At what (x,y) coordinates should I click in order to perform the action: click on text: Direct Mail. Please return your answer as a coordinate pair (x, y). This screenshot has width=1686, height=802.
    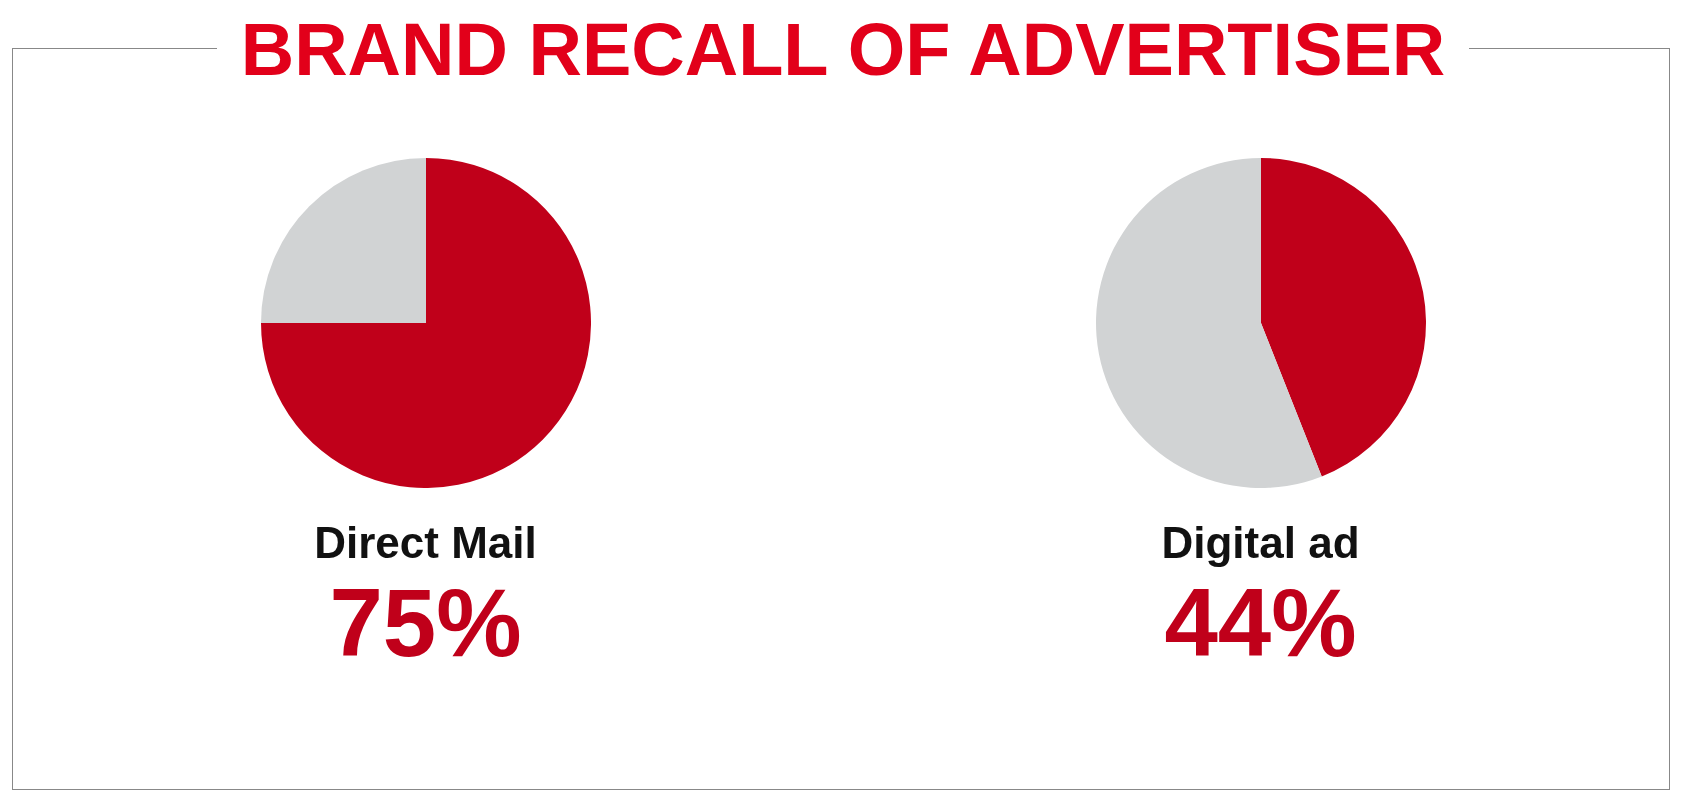
    Looking at the image, I should click on (425, 543).